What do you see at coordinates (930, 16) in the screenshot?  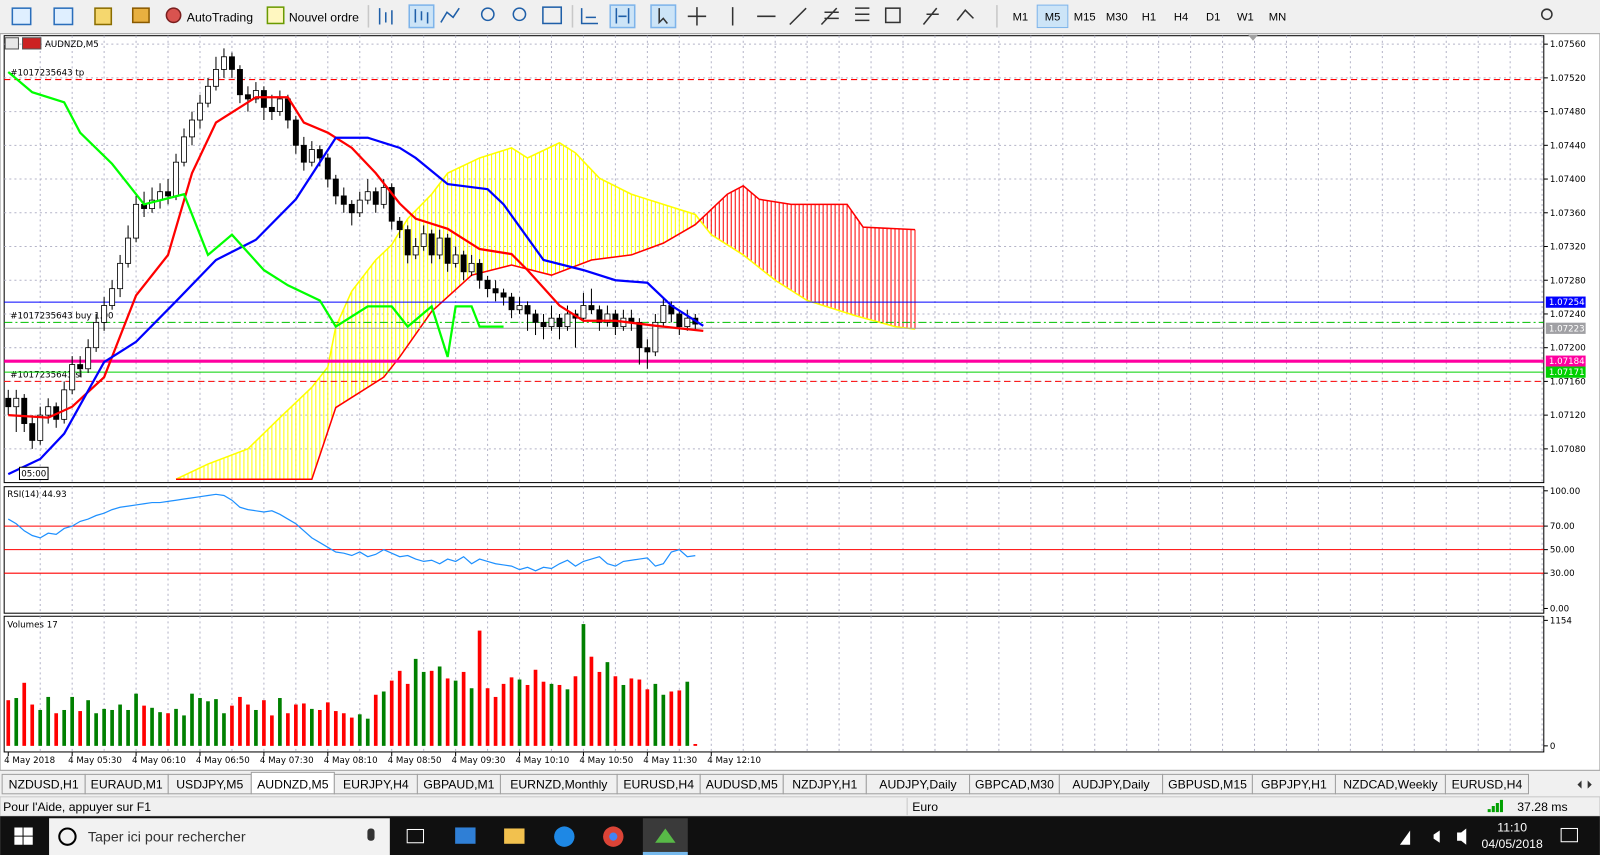 I see `icon-fibo-fan` at bounding box center [930, 16].